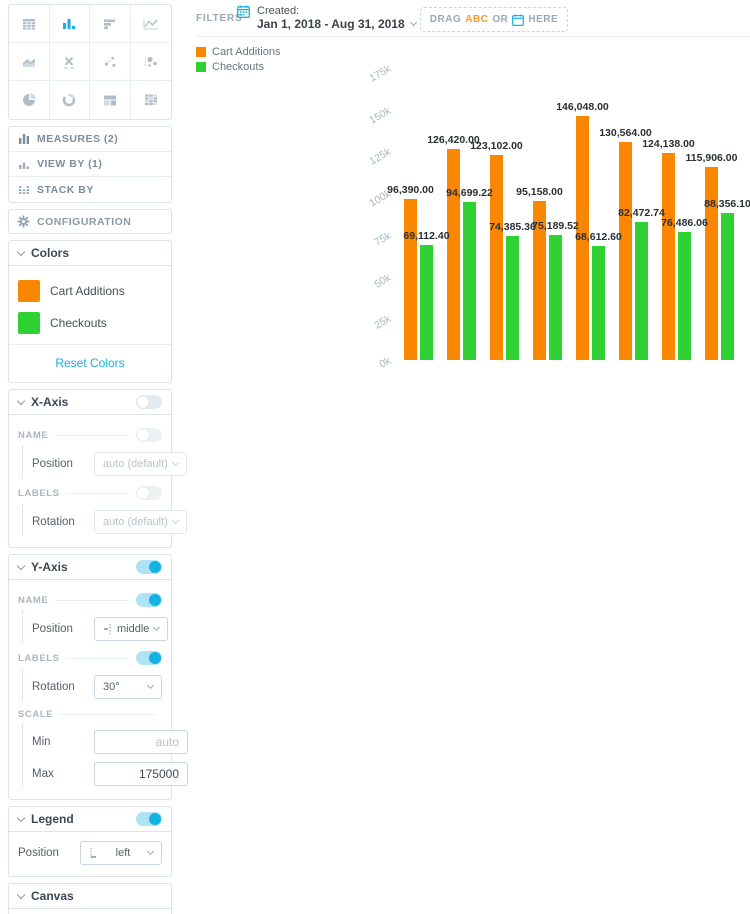  What do you see at coordinates (92, 685) in the screenshot?
I see `y-axis-labels-controls: Rotation 30°` at bounding box center [92, 685].